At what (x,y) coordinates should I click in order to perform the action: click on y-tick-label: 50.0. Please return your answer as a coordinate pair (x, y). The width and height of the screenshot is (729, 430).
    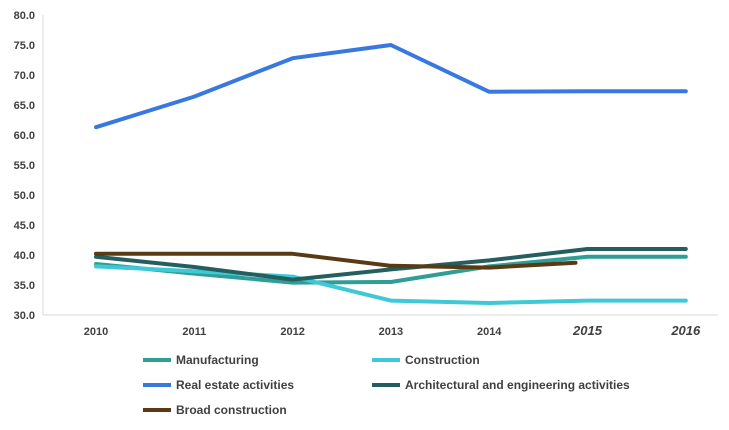
    Looking at the image, I should click on (24, 196).